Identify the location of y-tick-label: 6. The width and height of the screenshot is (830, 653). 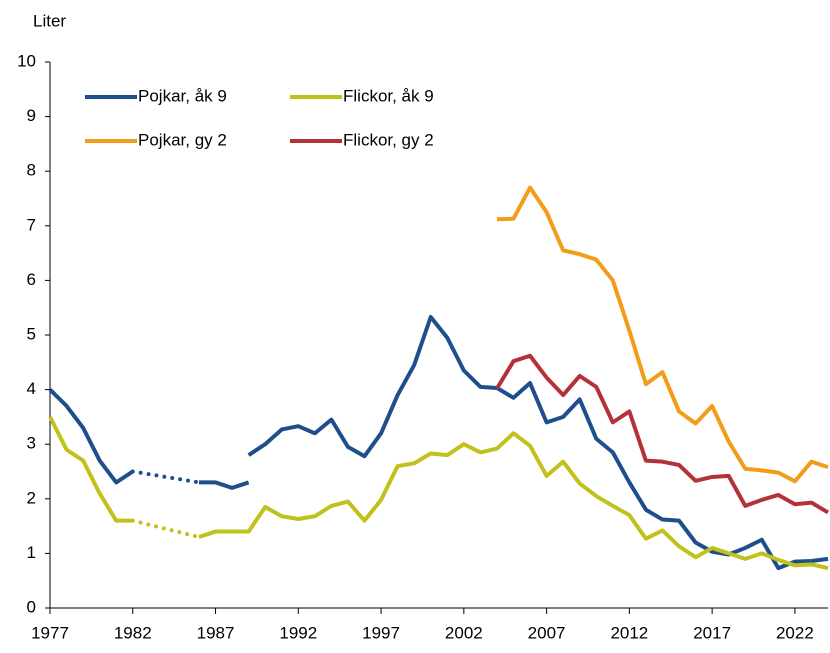
(31, 279).